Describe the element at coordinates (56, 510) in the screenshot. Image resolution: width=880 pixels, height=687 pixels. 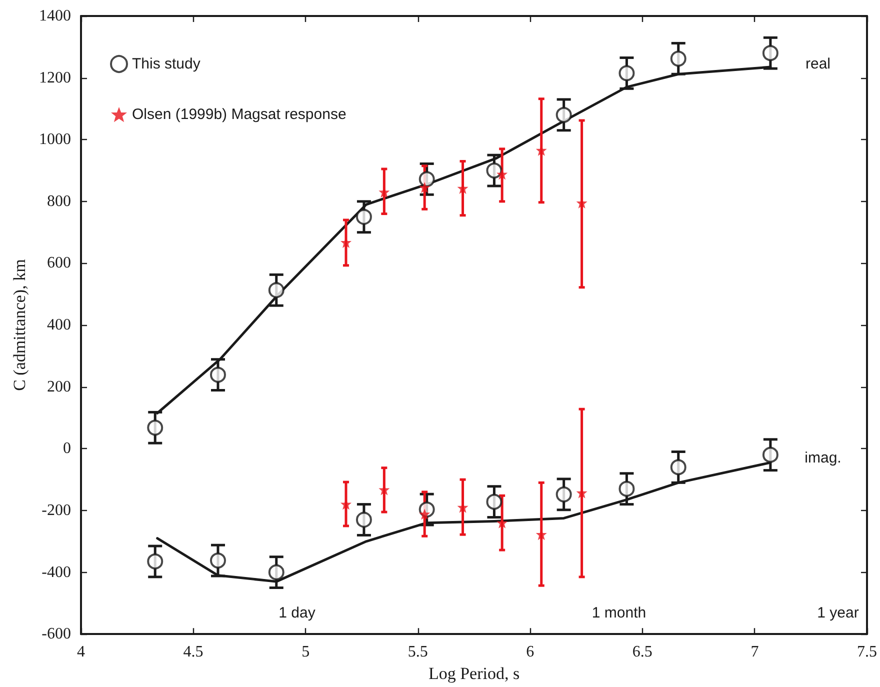
I see `y-tick-label: -200` at that location.